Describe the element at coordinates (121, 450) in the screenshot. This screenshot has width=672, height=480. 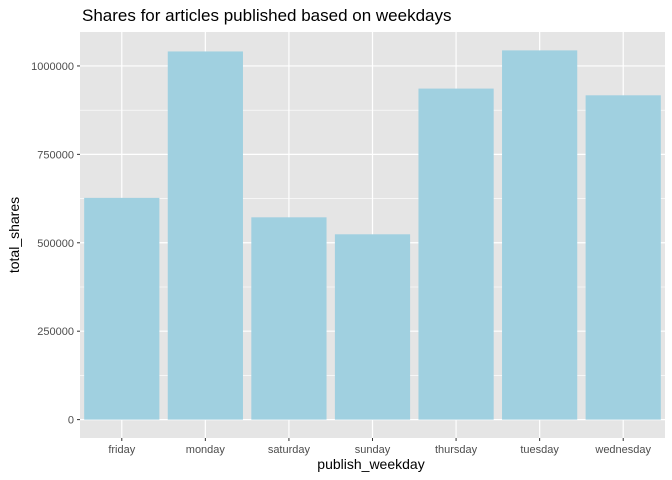
I see `x-tick-label: friday` at that location.